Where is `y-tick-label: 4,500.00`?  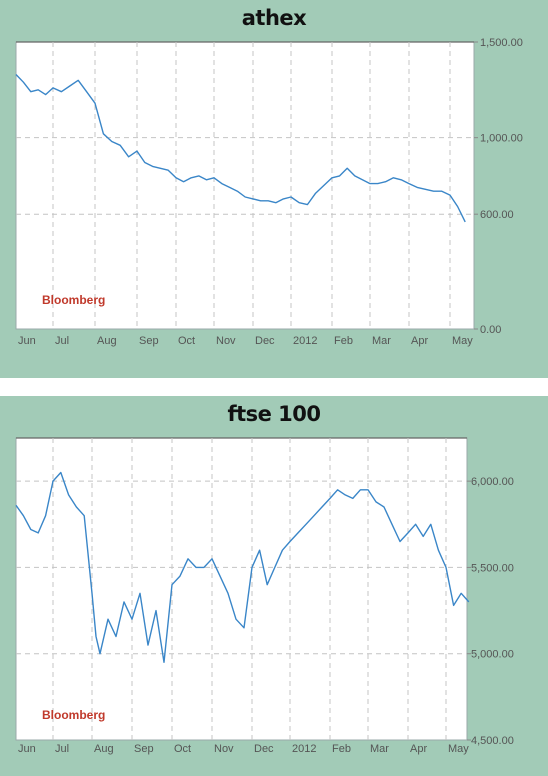
y-tick-label: 4,500.00 is located at coordinates (492, 741).